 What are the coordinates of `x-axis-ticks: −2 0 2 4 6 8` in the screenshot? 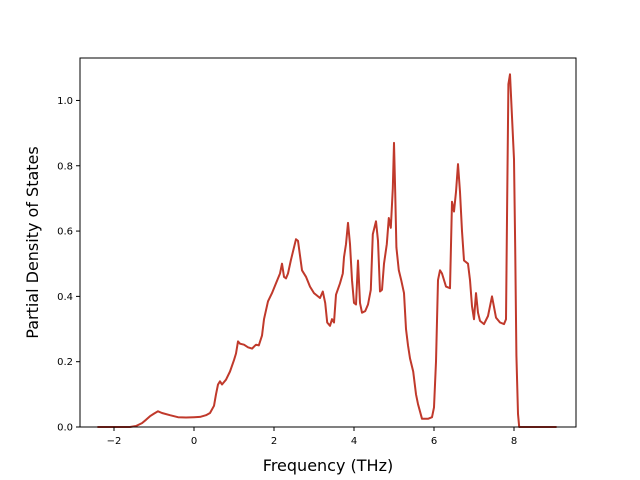 It's located at (312, 437).